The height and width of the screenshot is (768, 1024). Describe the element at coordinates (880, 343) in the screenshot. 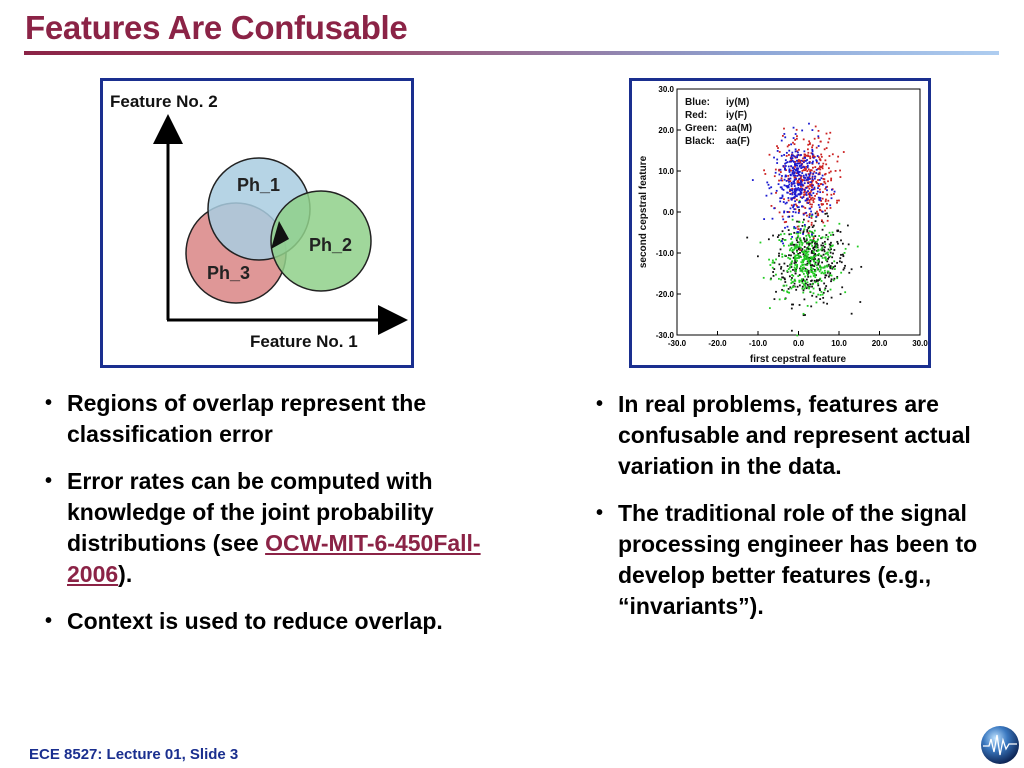

I see `x-tick-label: 20.0` at that location.